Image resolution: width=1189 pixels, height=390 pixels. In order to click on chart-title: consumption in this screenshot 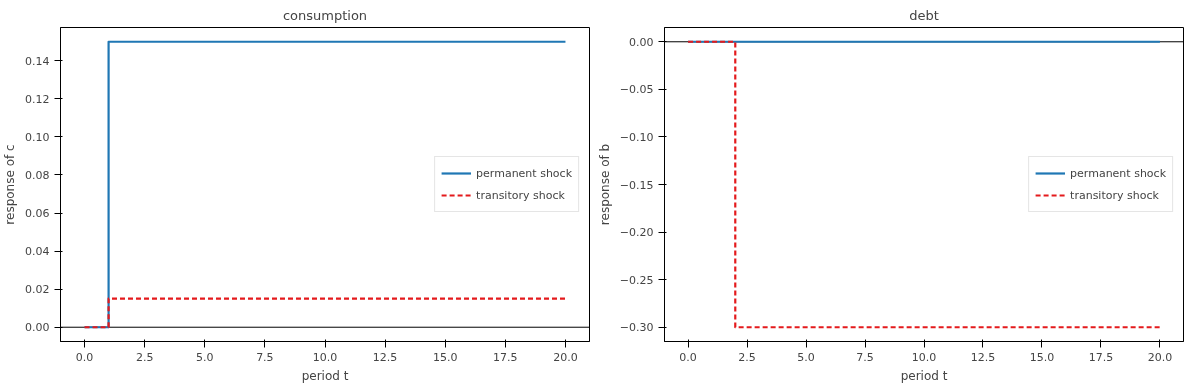, I will do `click(325, 15)`.